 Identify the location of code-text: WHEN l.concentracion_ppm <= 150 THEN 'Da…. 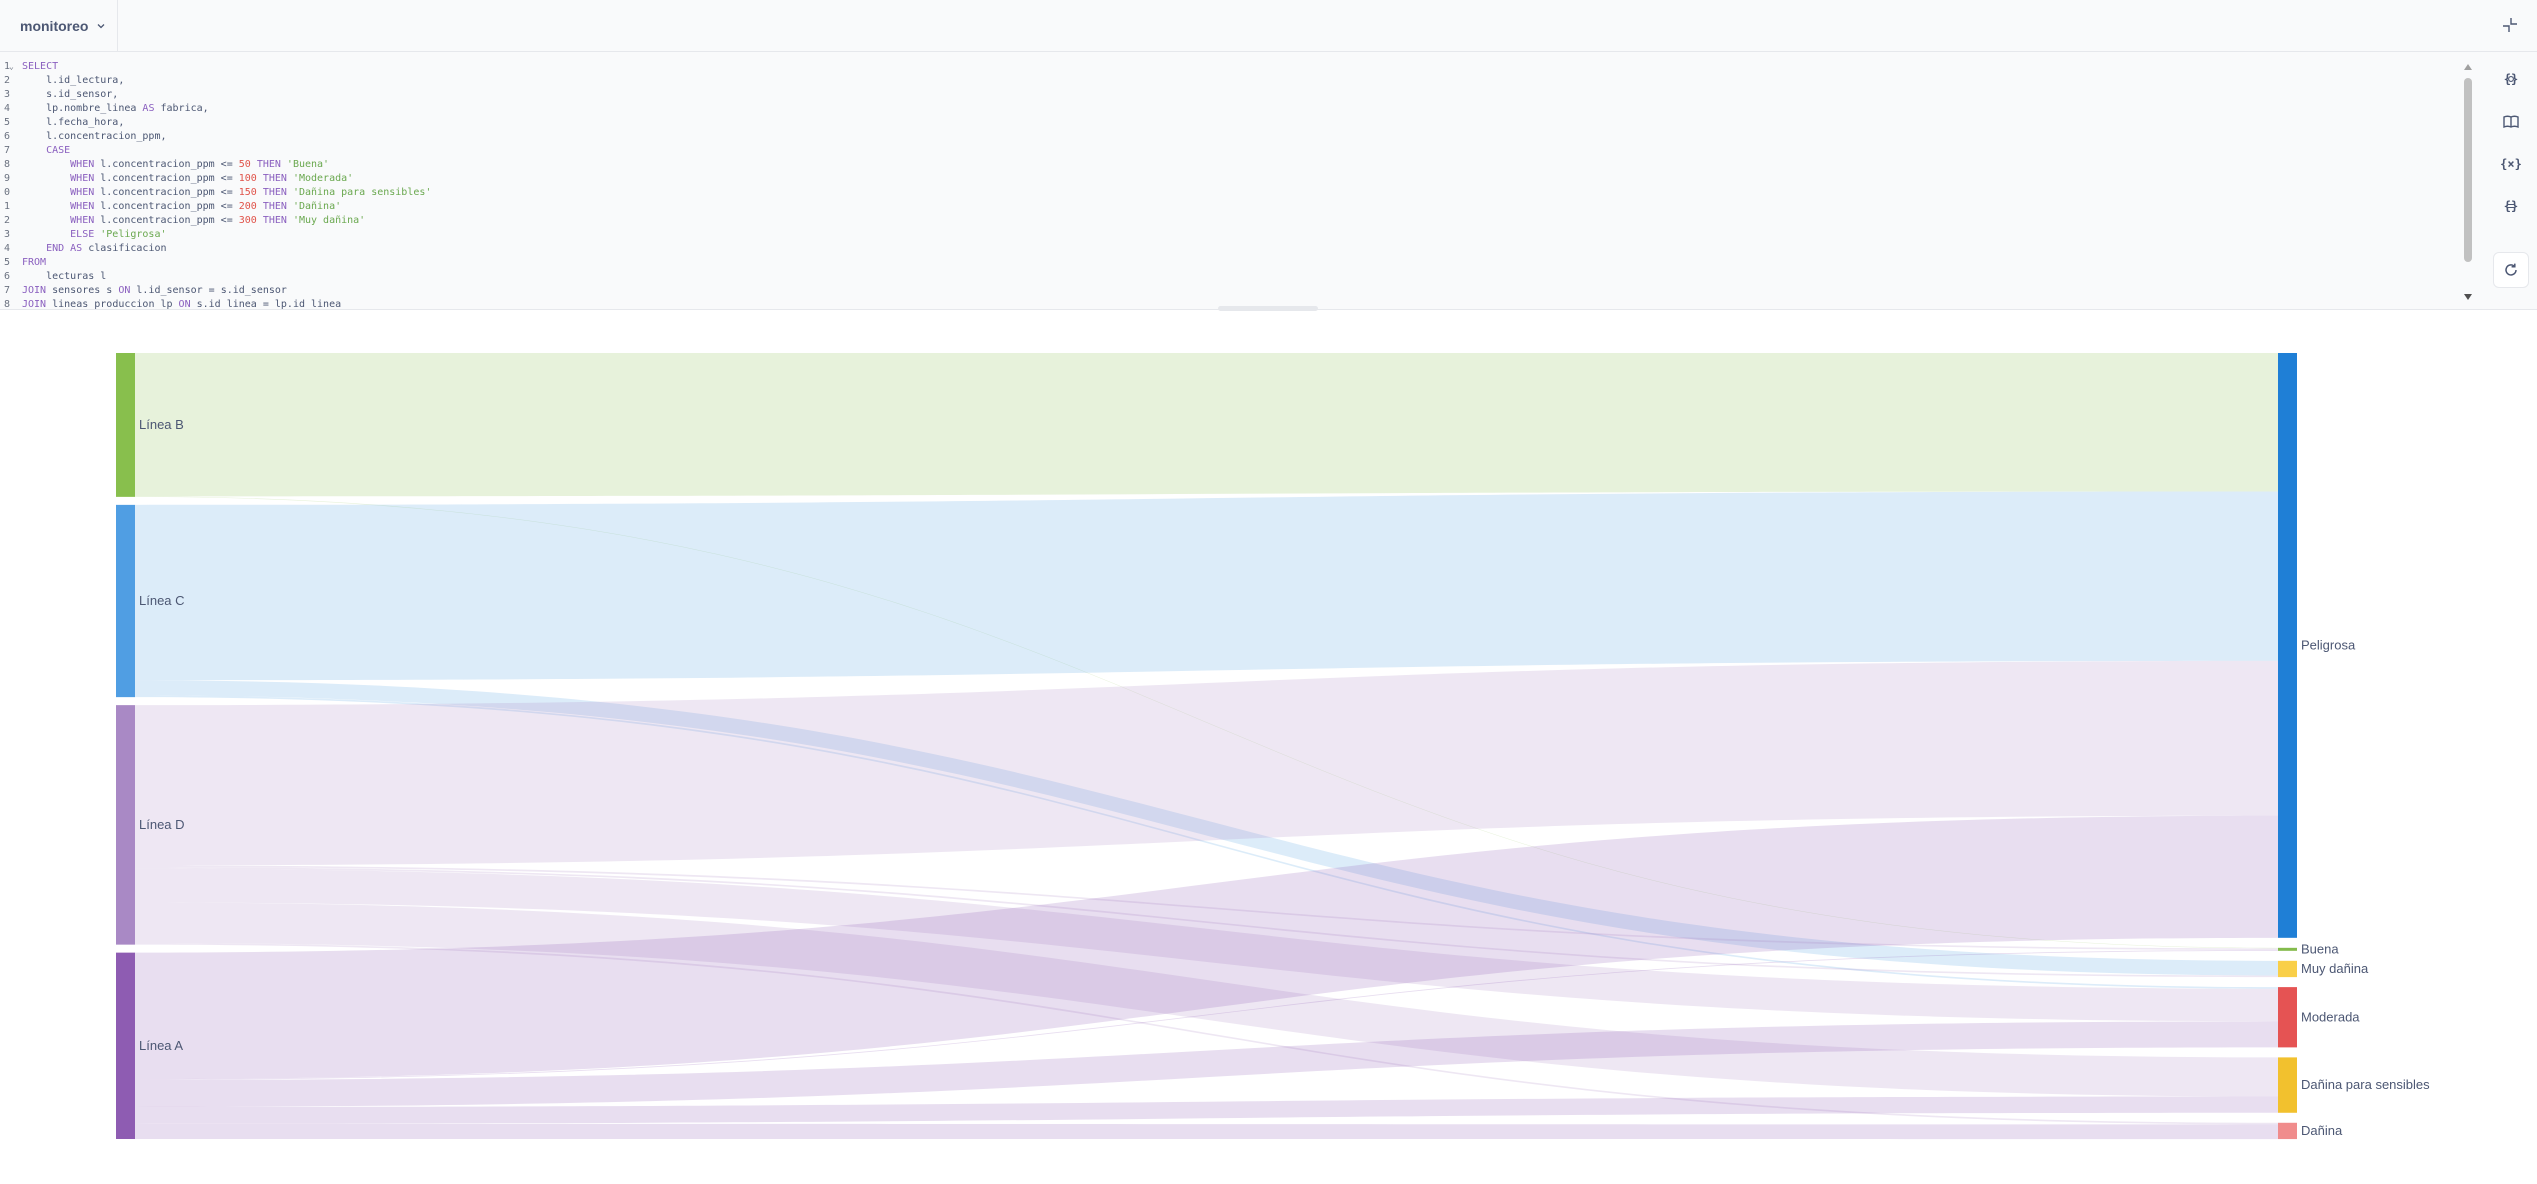
(226, 193).